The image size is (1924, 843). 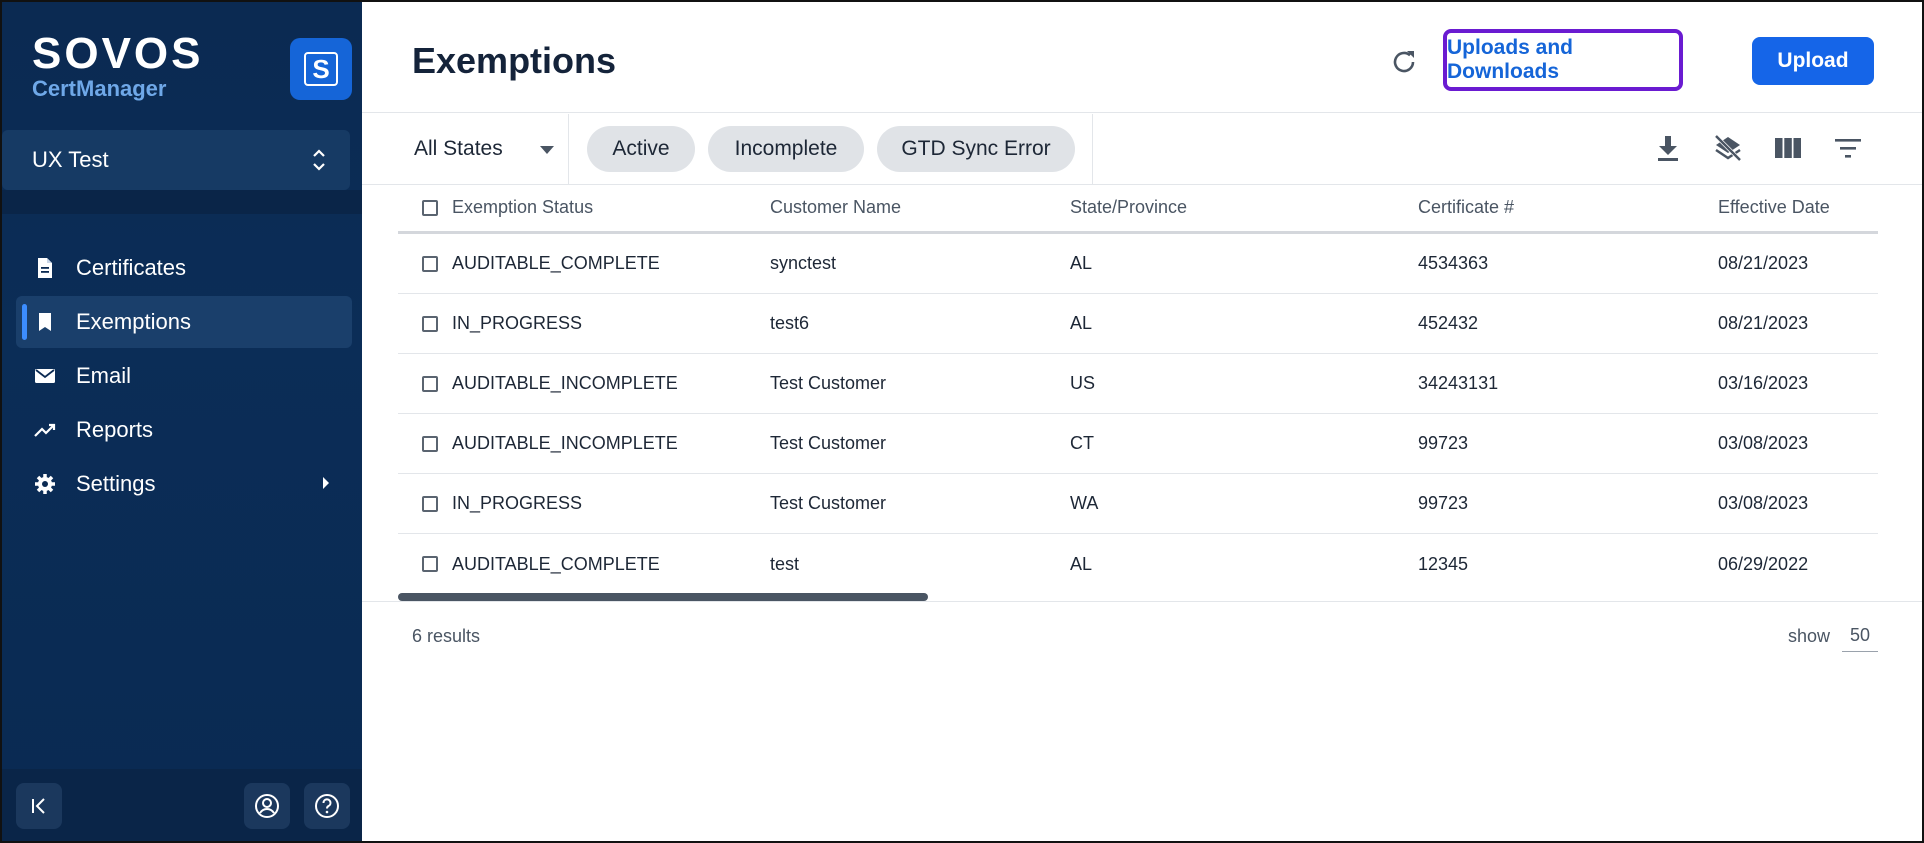 I want to click on page-title: Exemptions, so click(x=514, y=60).